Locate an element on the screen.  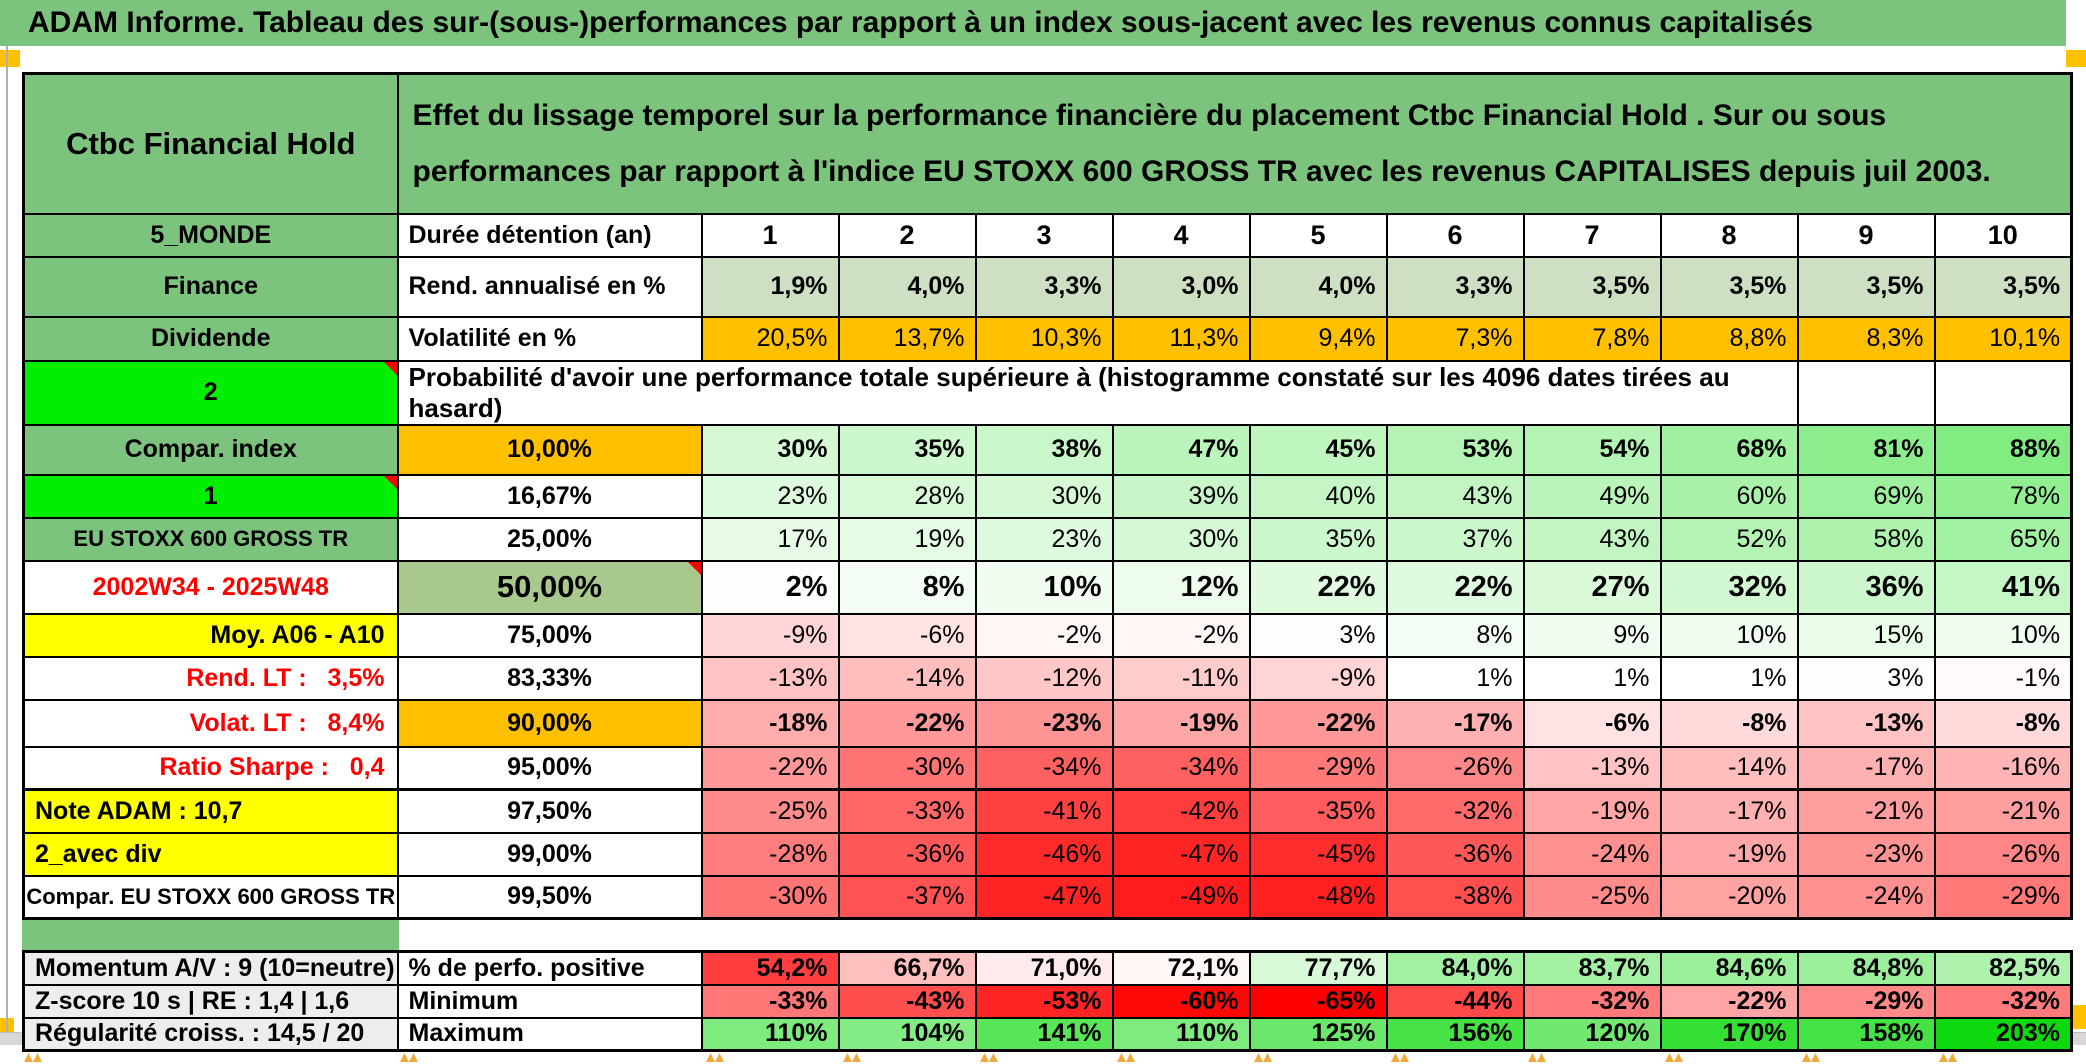
asset-name-cell: Ctbc Financial Hold is located at coordinates (210, 143).